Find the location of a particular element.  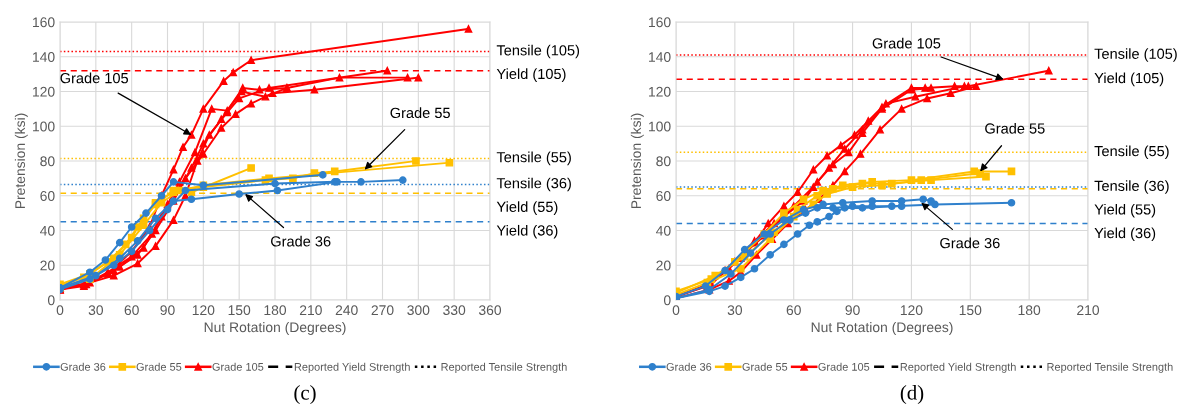

x-tick-label: 240 is located at coordinates (346, 310).